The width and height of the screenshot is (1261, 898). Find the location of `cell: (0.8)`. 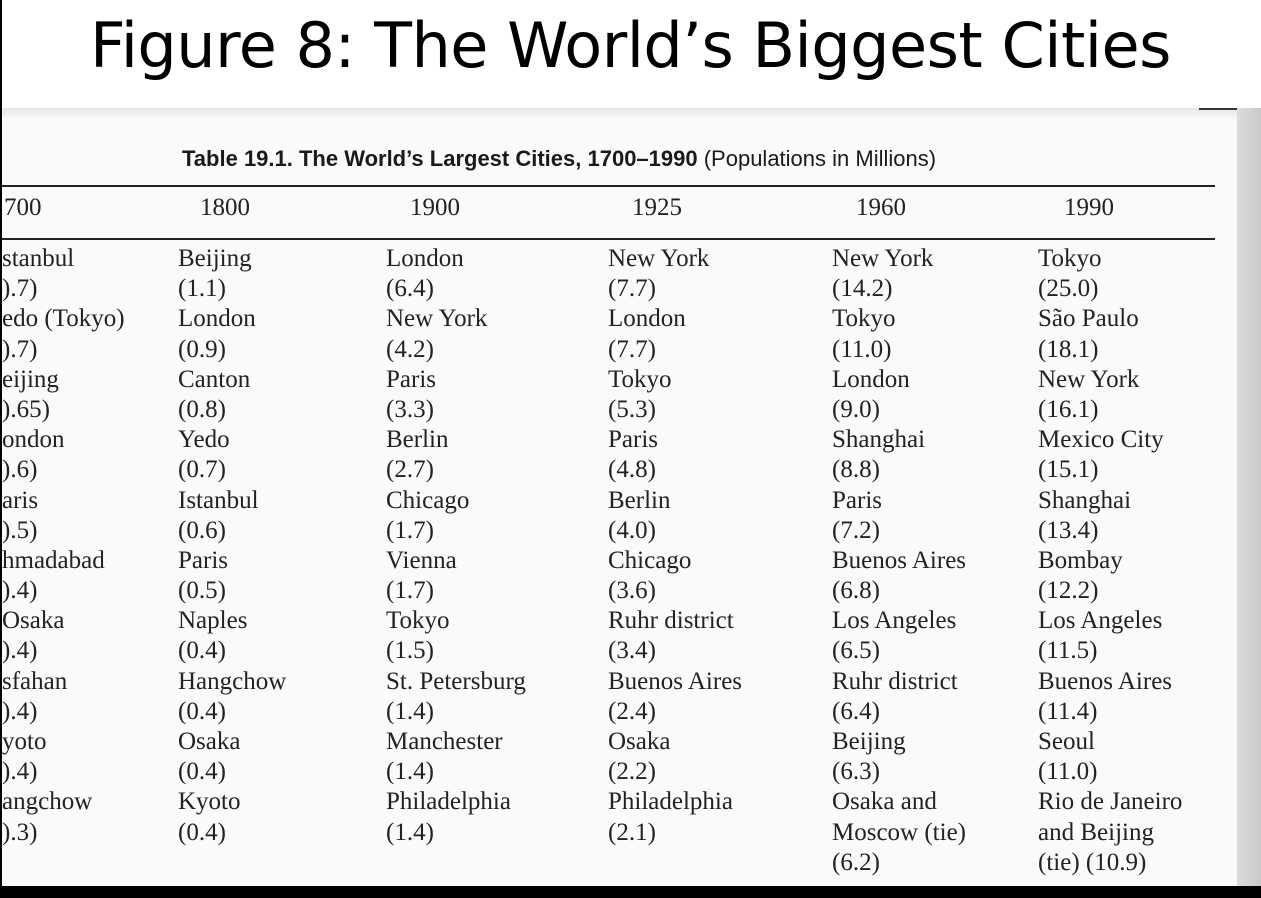

cell: (0.8) is located at coordinates (202, 409).